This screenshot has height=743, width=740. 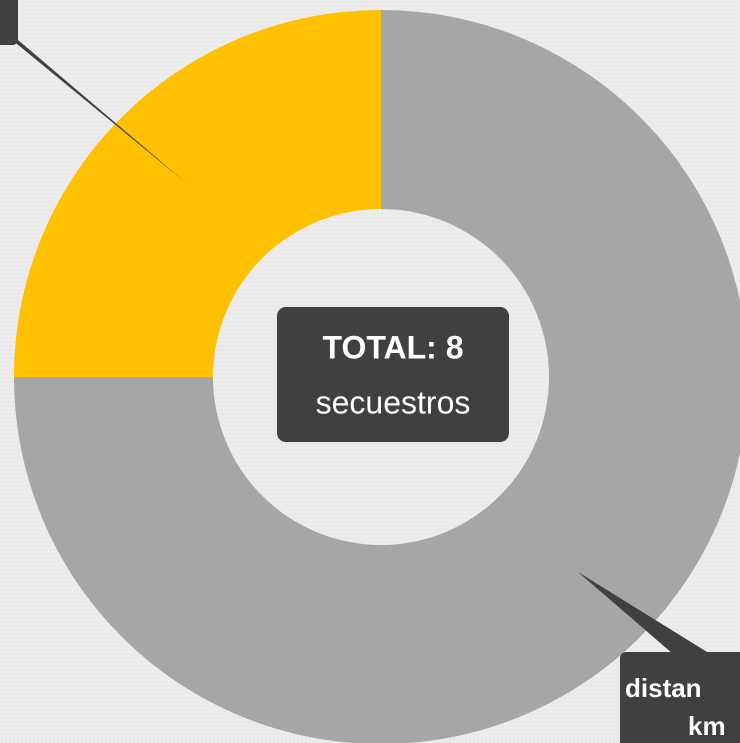 I want to click on center-title: TOTAL: 8, so click(x=392, y=347).